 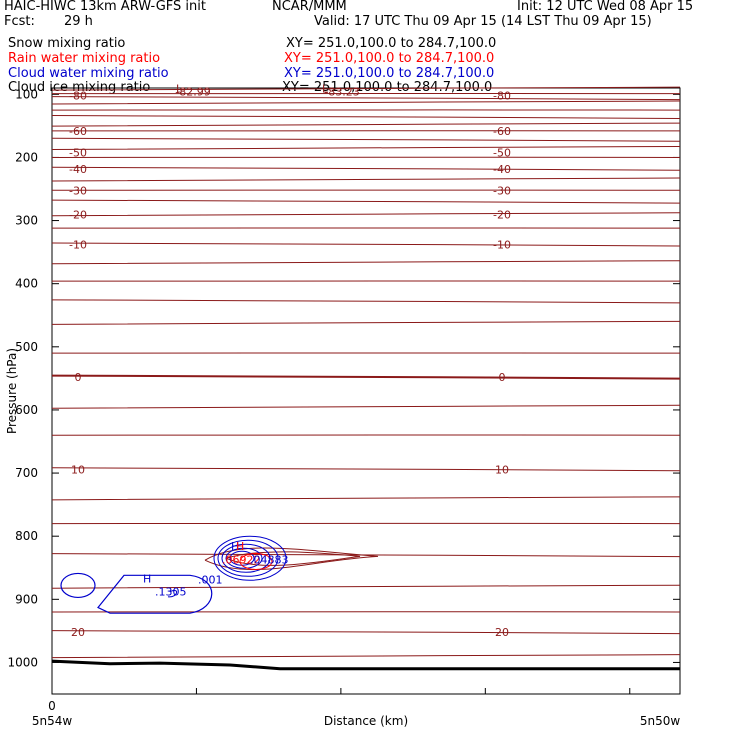 I want to click on y-tick-label: 100, so click(x=26, y=94).